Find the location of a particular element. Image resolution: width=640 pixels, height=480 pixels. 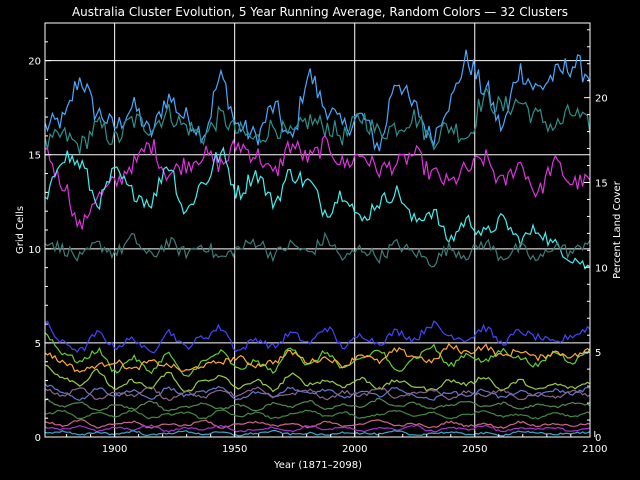

x-tick-label: 2050 is located at coordinates (474, 449).